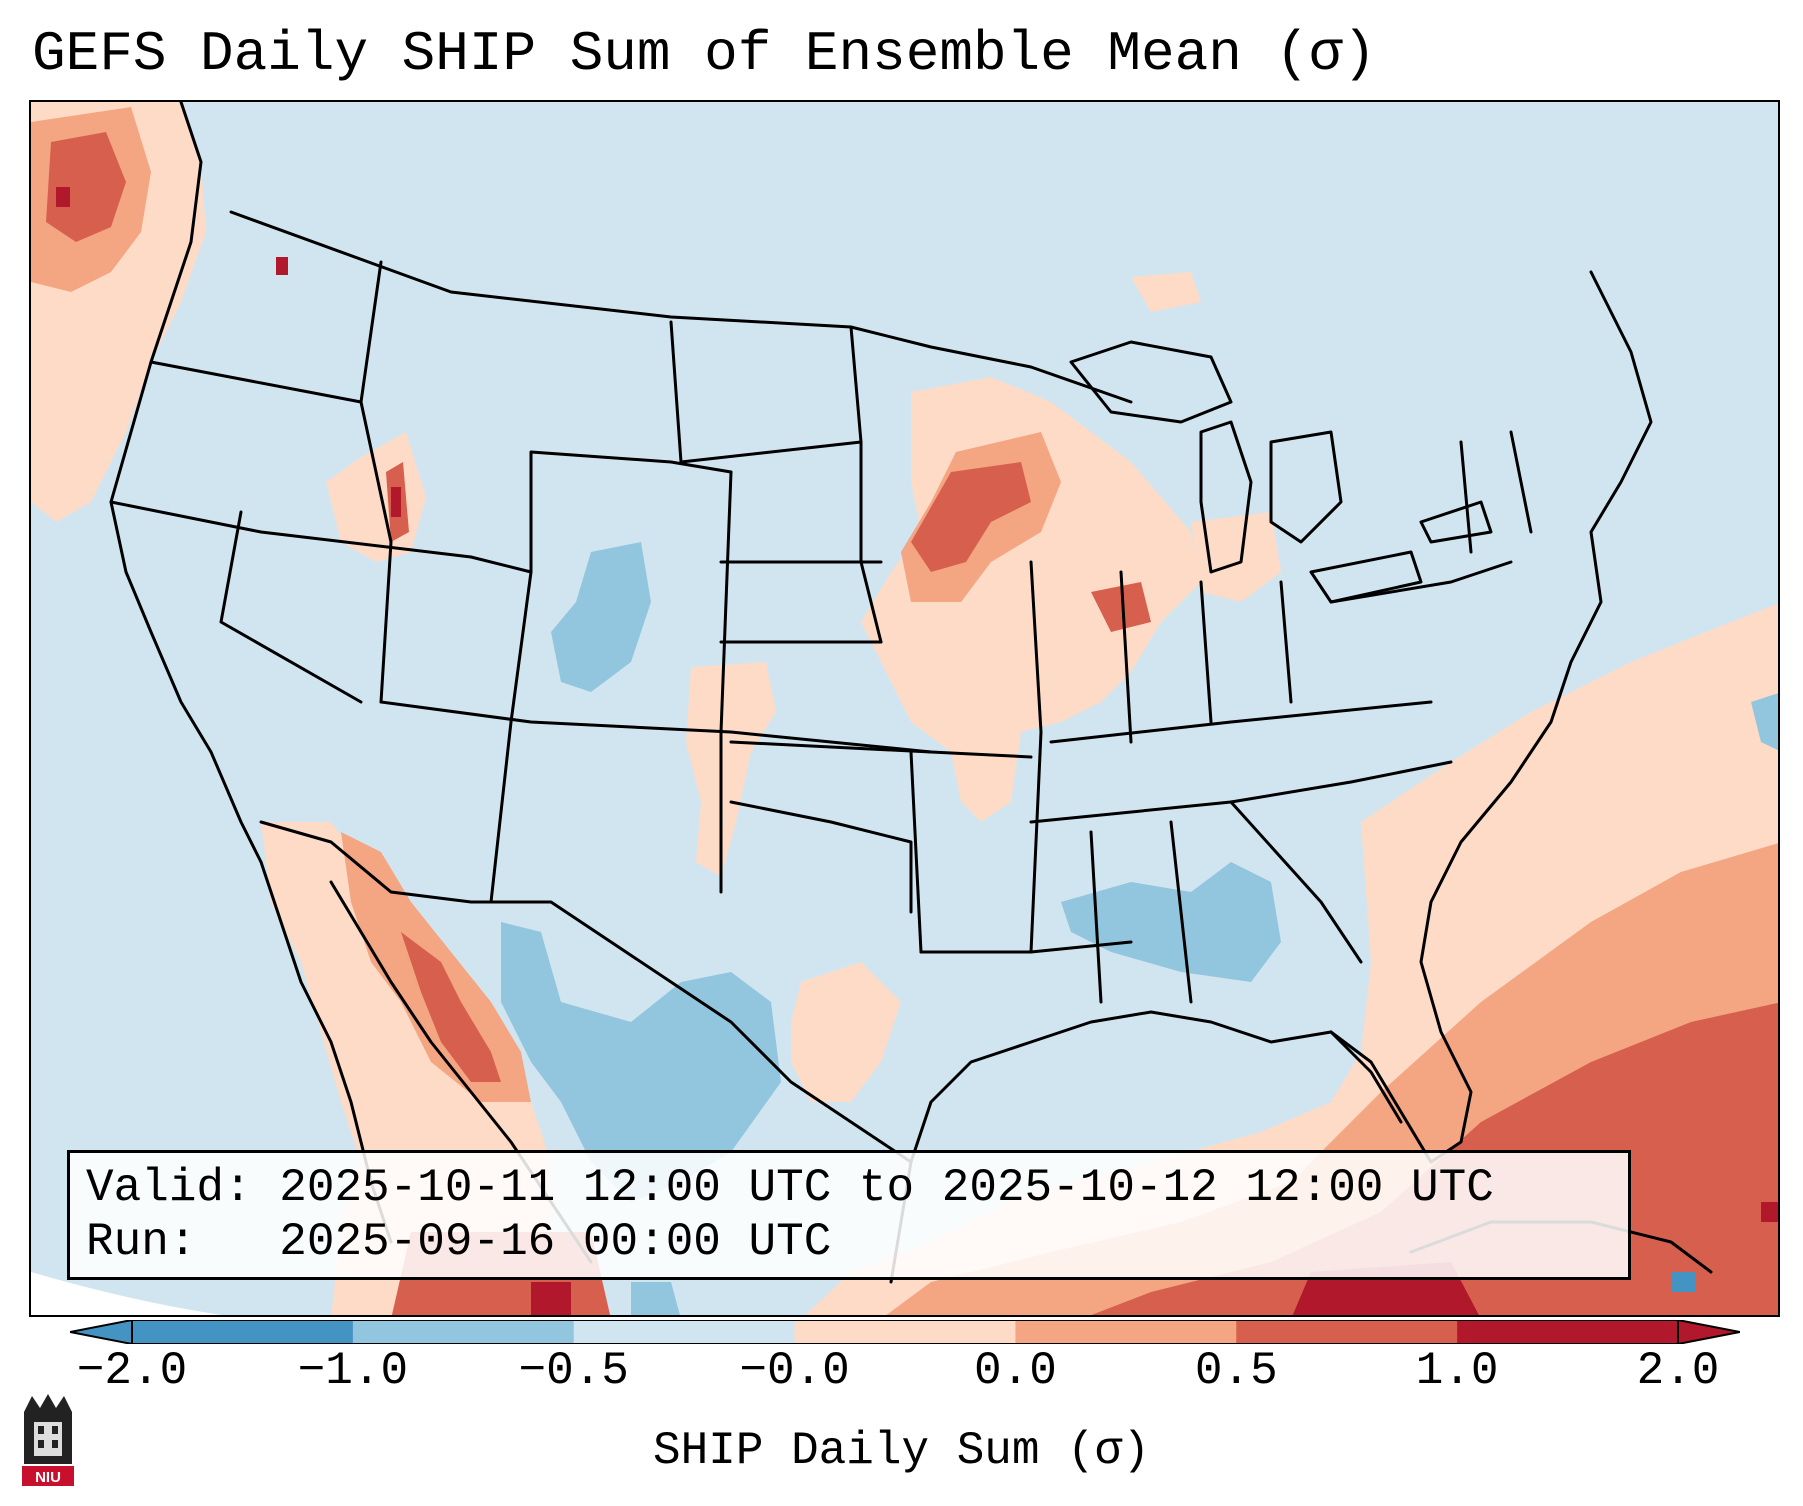  What do you see at coordinates (1286, 642) in the screenshot?
I see `state-line-ohio-pa` at bounding box center [1286, 642].